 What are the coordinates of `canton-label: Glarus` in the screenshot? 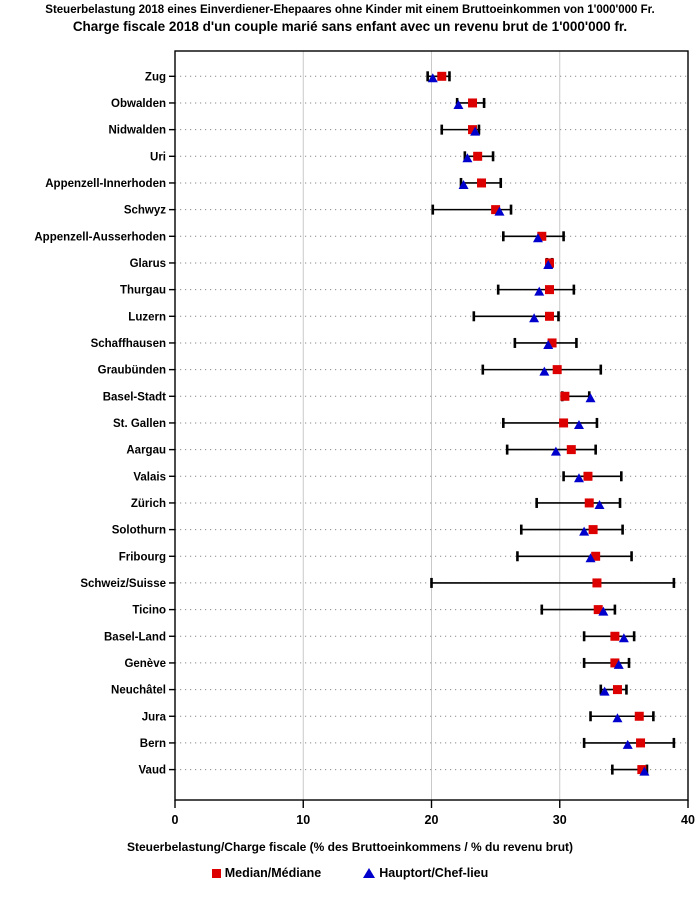 It's located at (148, 264).